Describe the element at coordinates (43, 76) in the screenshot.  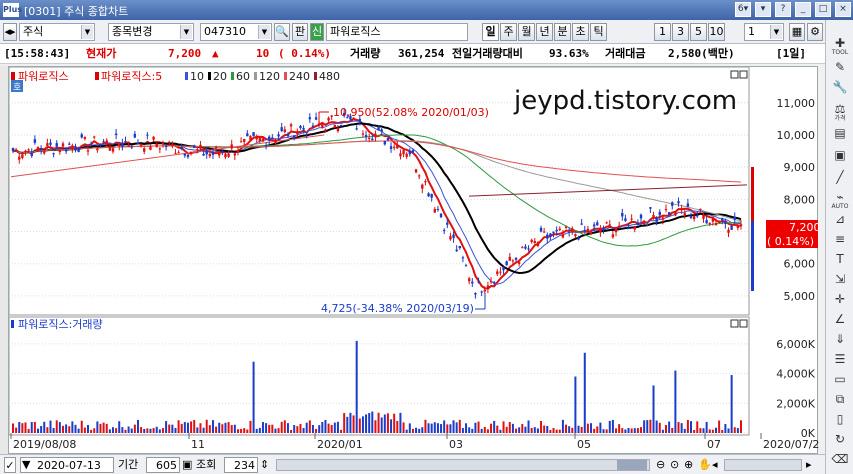
I see `legend-stock-name: 파워로직스` at that location.